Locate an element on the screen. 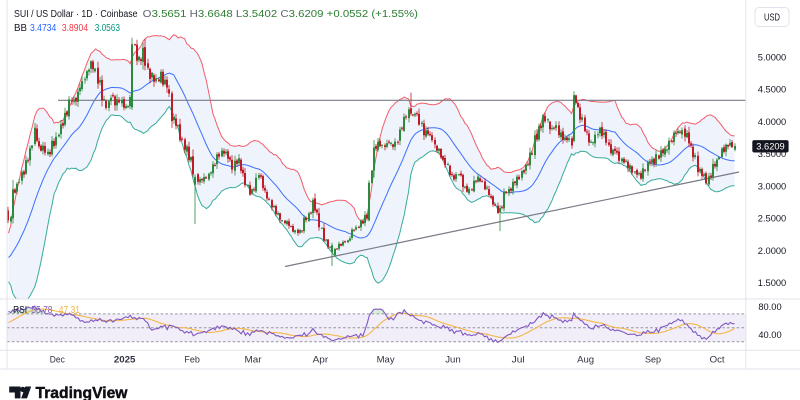  svg-text: 40.00 is located at coordinates (769, 335).